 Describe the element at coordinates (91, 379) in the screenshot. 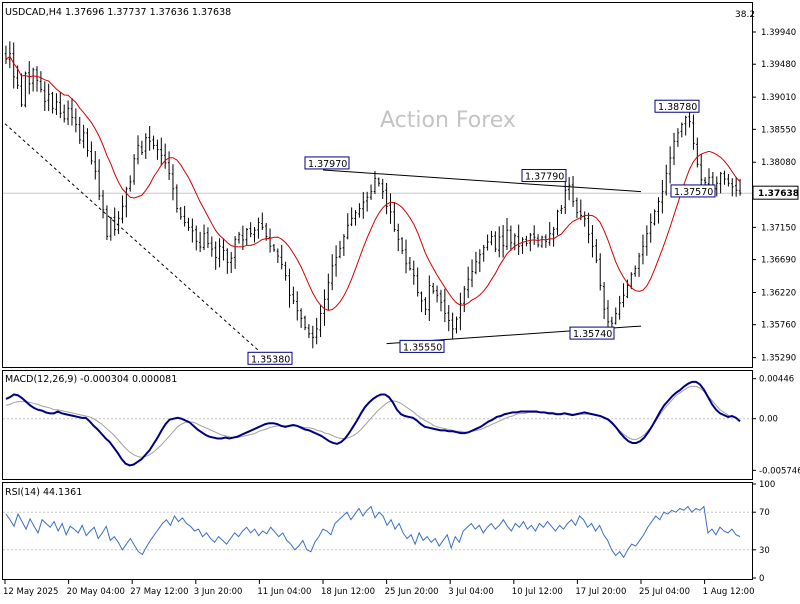

I see `macd-label: MACD(12,26,9) -0.000304 0.000081` at that location.